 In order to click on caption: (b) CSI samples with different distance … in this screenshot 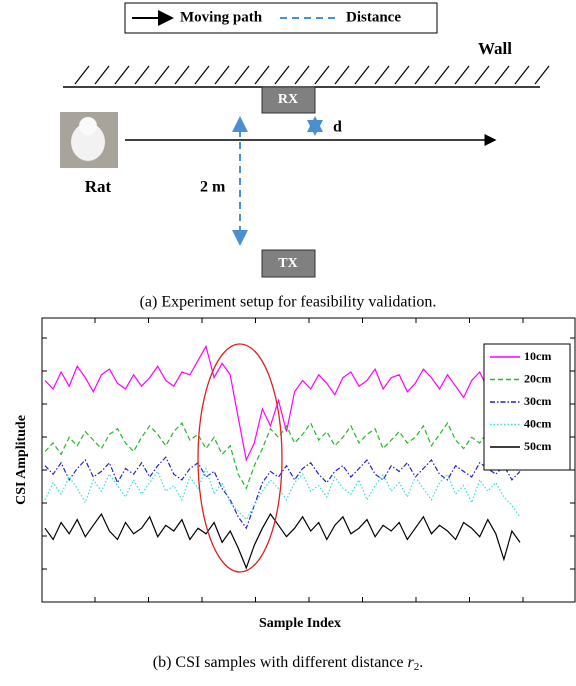, I will do `click(288, 663)`.